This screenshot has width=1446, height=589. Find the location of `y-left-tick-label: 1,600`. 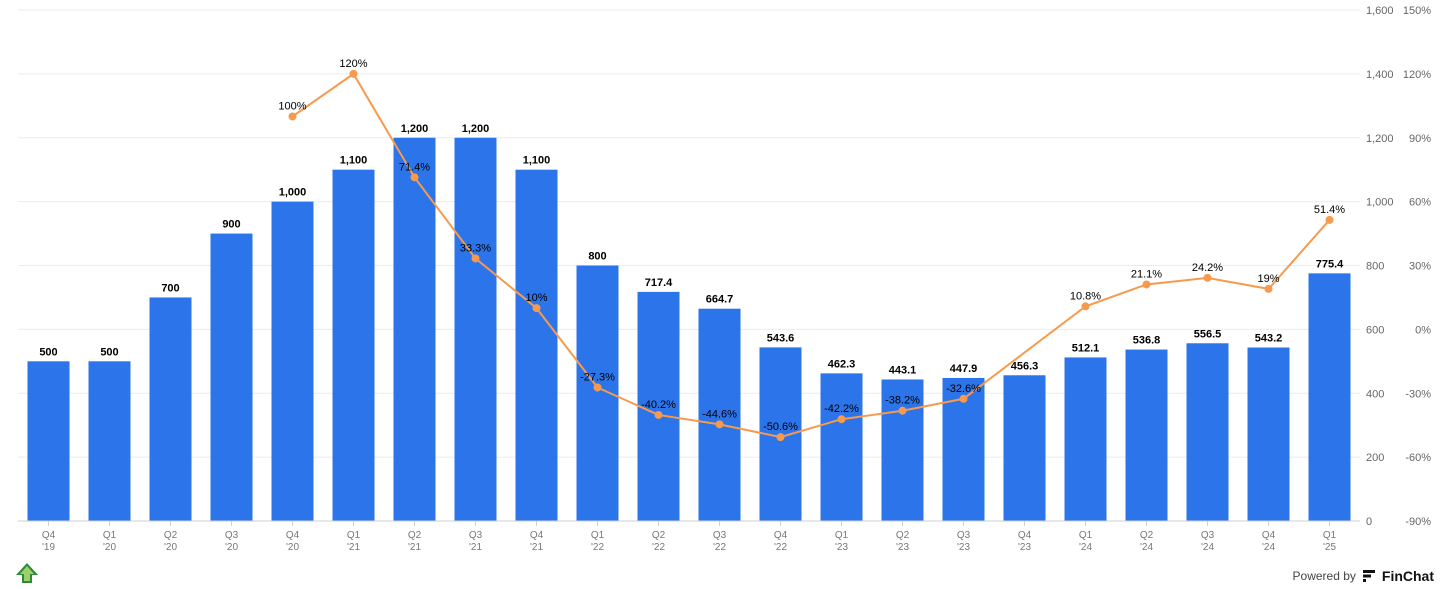

y-left-tick-label: 1,600 is located at coordinates (1380, 11).